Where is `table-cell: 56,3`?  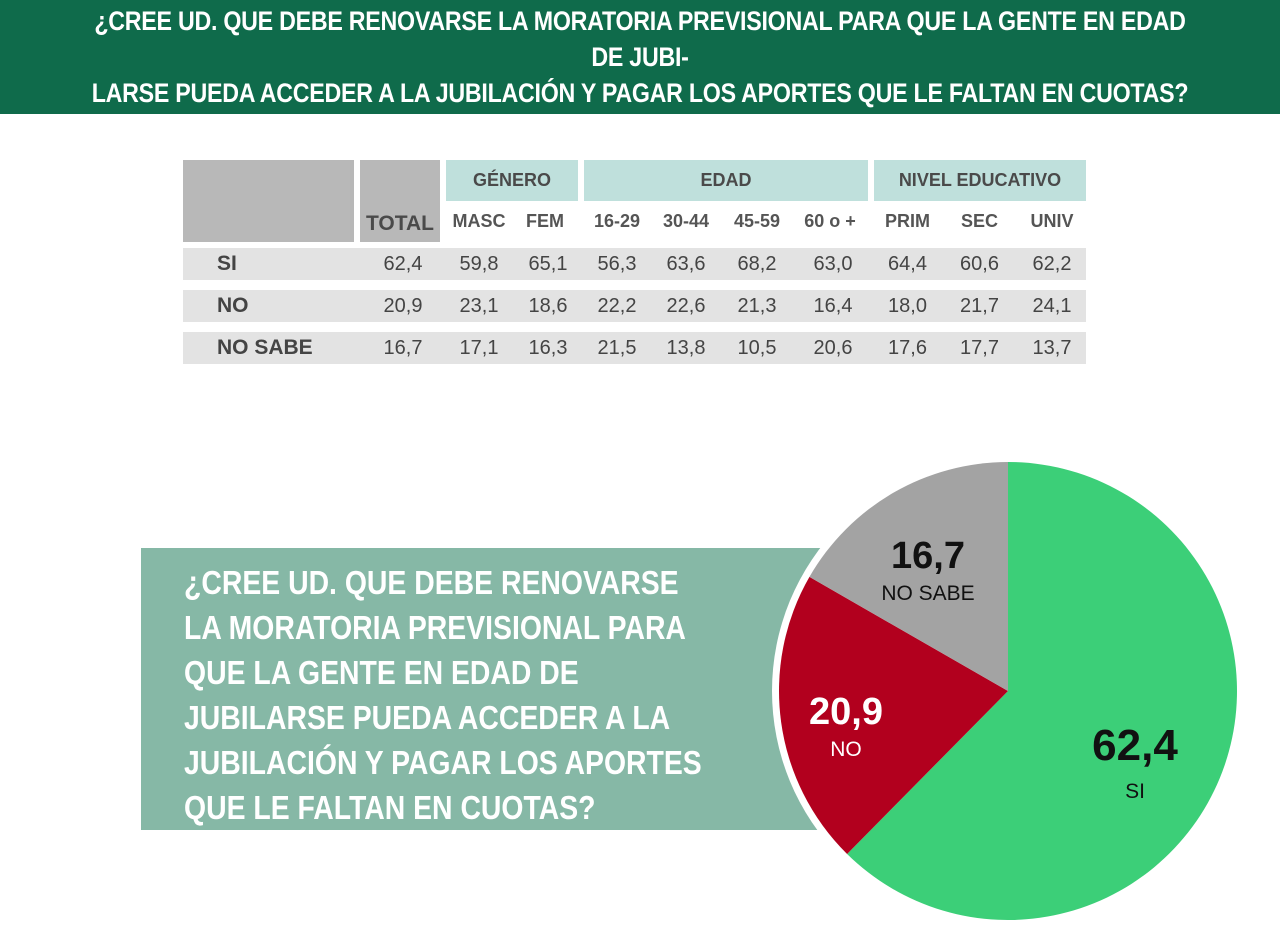
table-cell: 56,3 is located at coordinates (617, 264).